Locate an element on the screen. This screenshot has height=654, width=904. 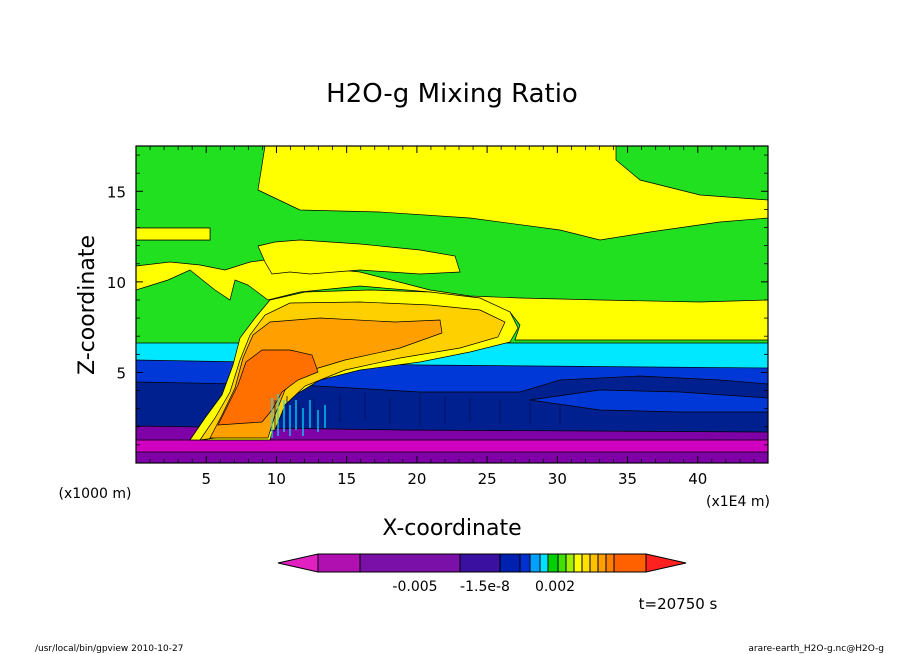
x-tick-label: 25 is located at coordinates (487, 479).